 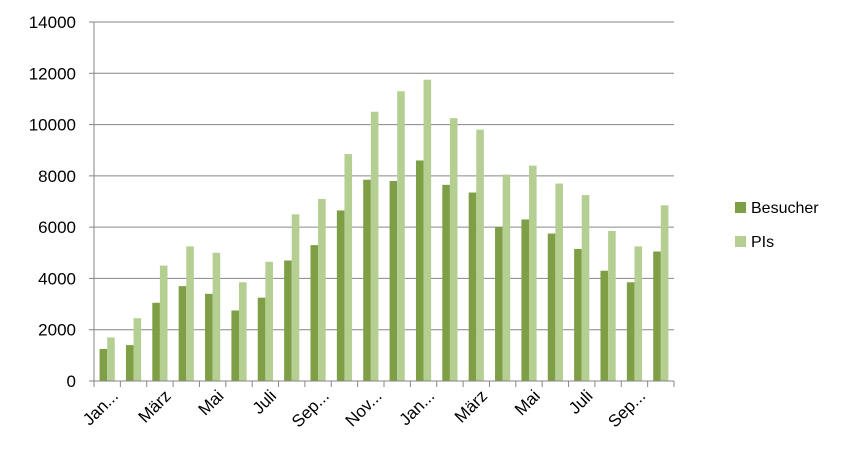 What do you see at coordinates (762, 242) in the screenshot?
I see `legend-label: PIs` at bounding box center [762, 242].